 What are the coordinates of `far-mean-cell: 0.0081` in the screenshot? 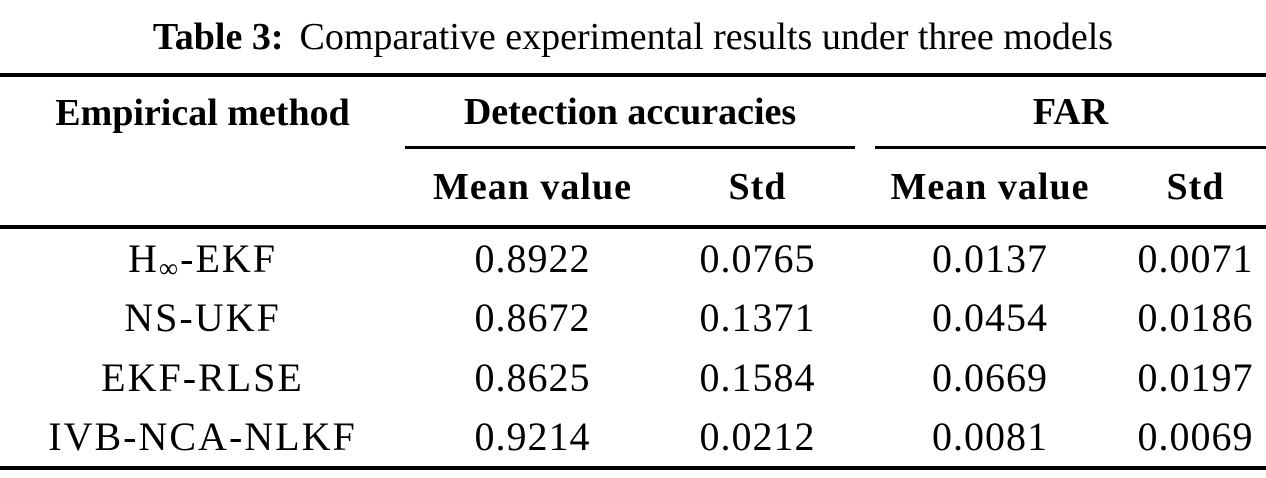 It's located at (990, 436).